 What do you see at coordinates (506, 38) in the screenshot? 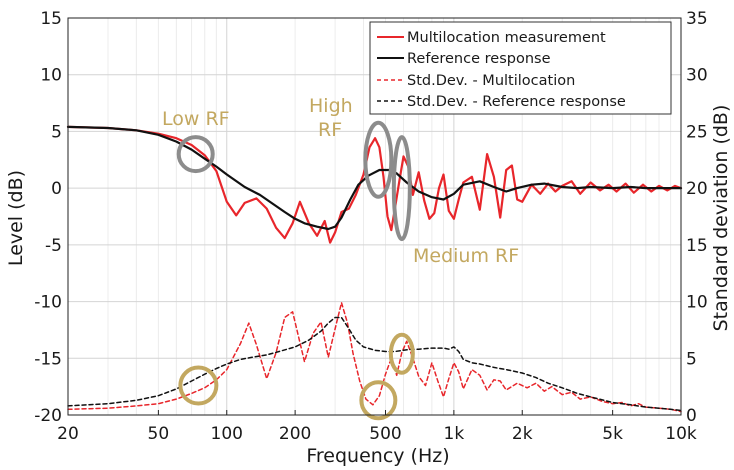
I see `legend-label-multilocation: Multilocation measurement` at bounding box center [506, 38].